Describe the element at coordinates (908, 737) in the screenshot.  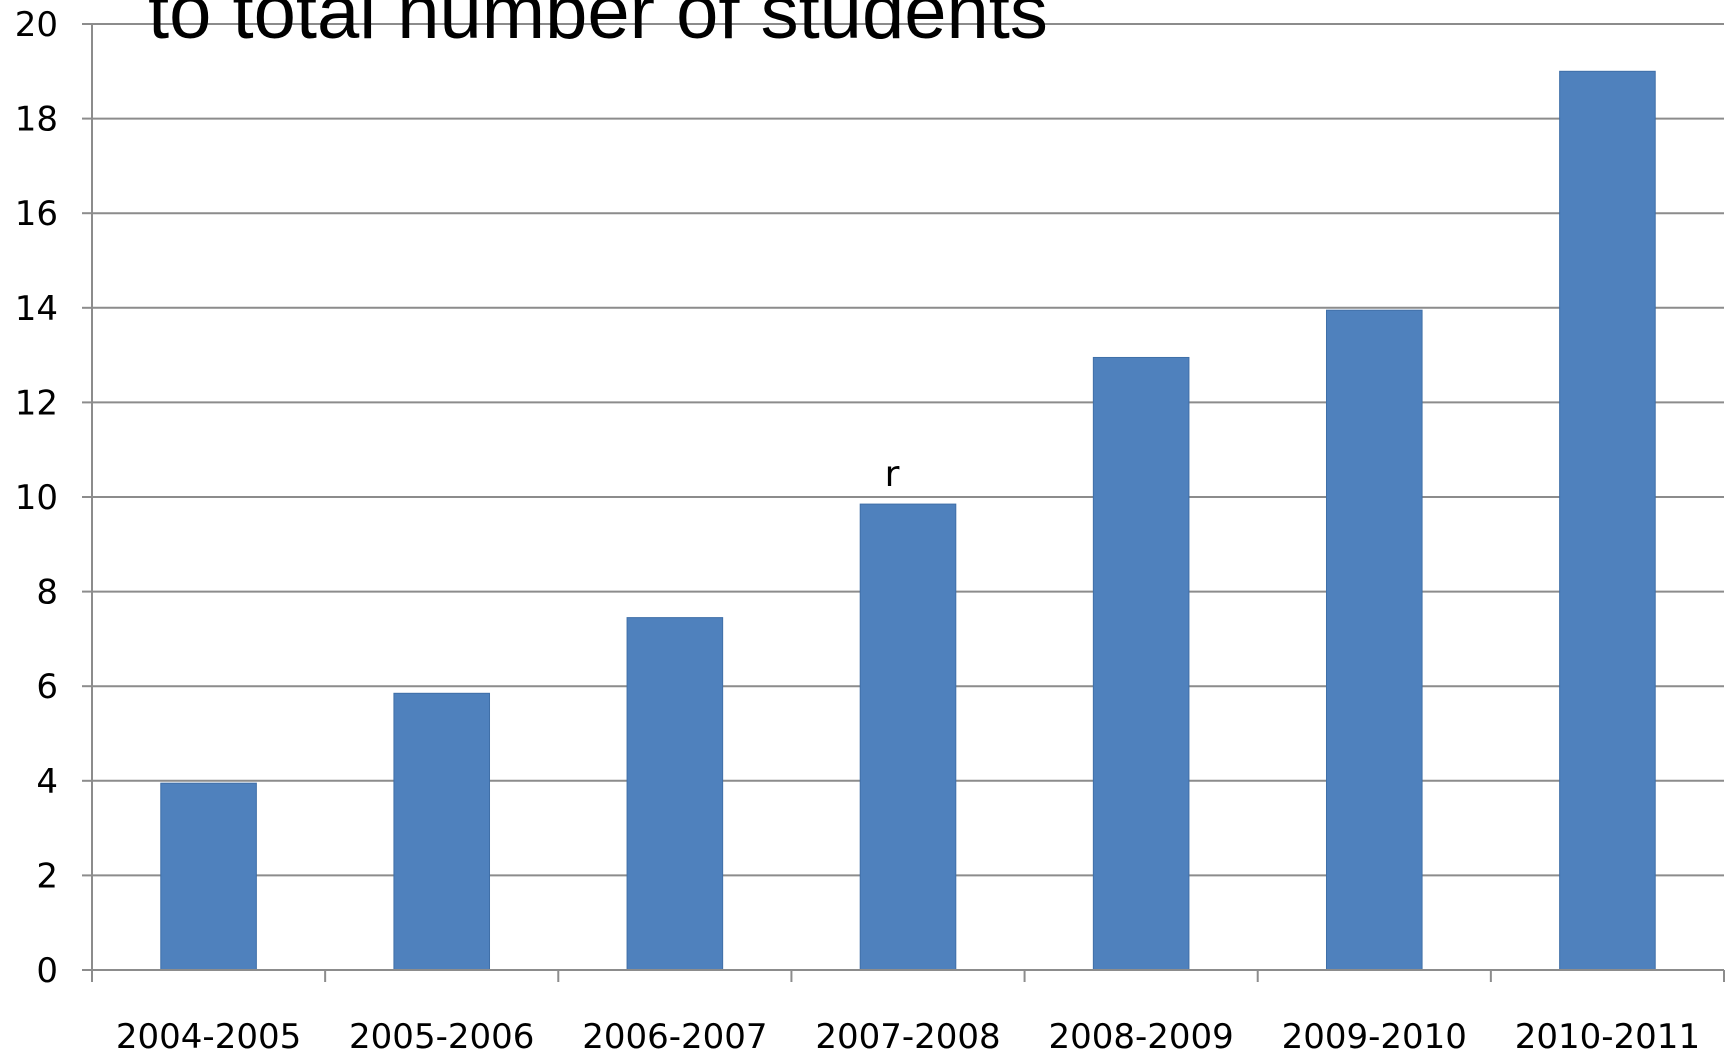
I see `bar-2007-2008` at that location.